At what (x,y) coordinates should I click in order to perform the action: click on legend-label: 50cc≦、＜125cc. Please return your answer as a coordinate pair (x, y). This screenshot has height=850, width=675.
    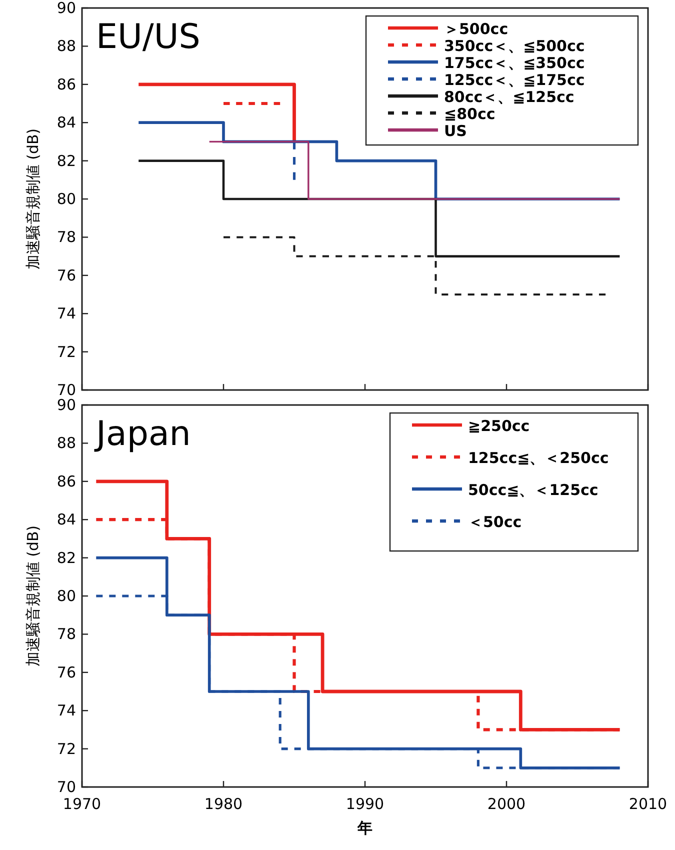
    Looking at the image, I should click on (533, 490).